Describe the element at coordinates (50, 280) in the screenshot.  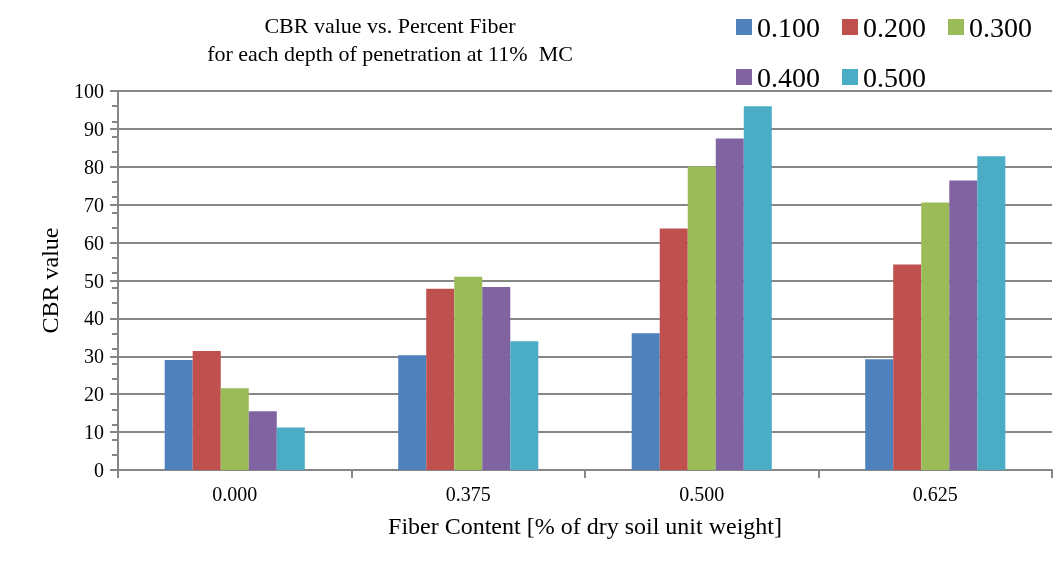
I see `y-axis-title: CBR value` at that location.